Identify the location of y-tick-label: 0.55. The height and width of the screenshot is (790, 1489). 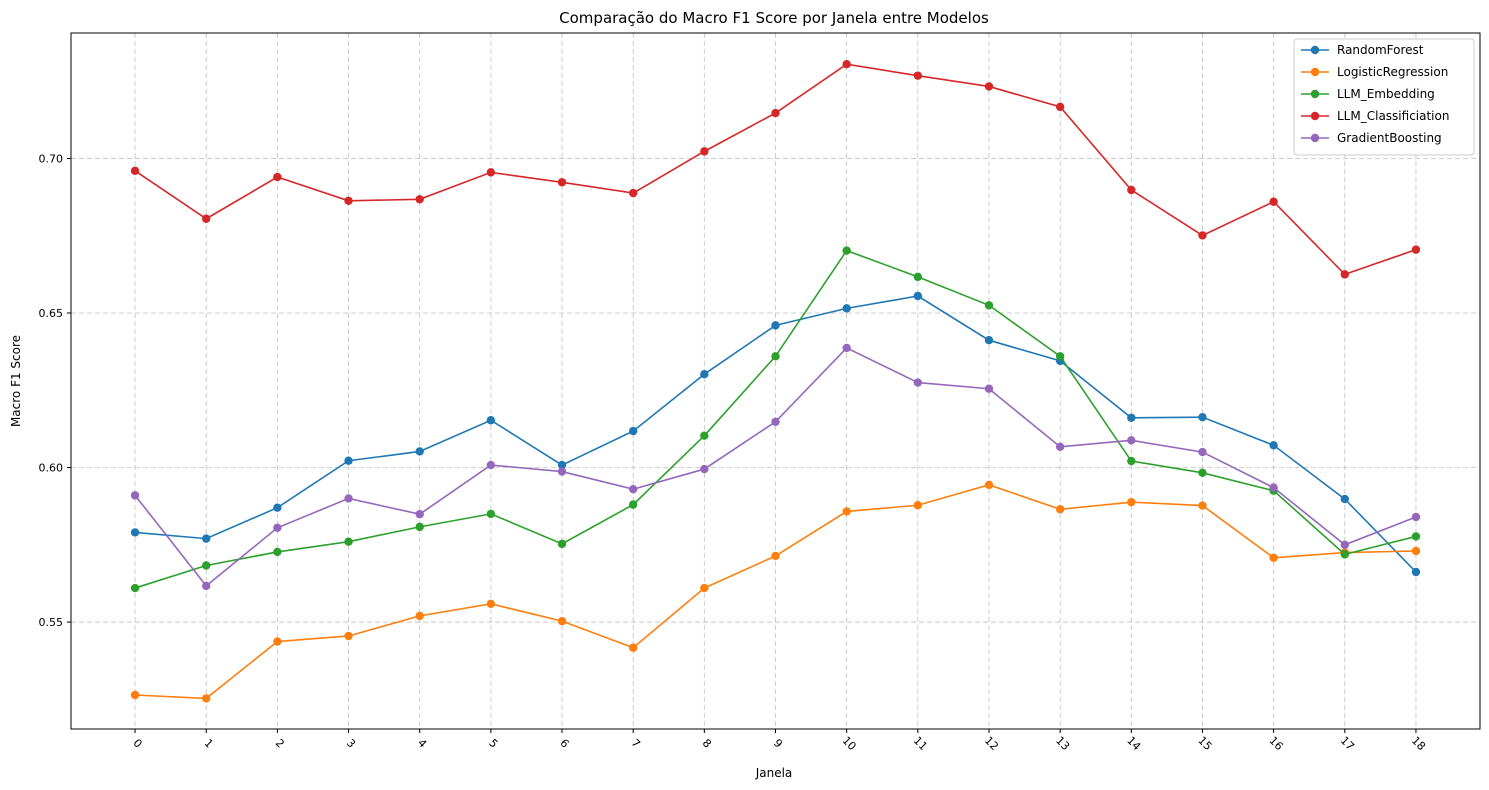
(51, 622).